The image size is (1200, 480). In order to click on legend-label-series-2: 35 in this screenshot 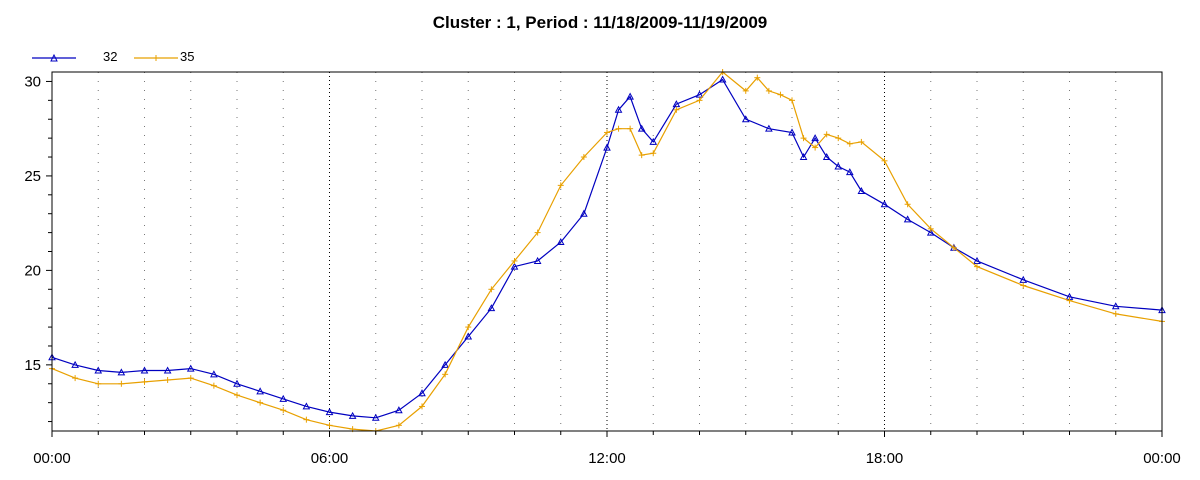, I will do `click(187, 56)`.